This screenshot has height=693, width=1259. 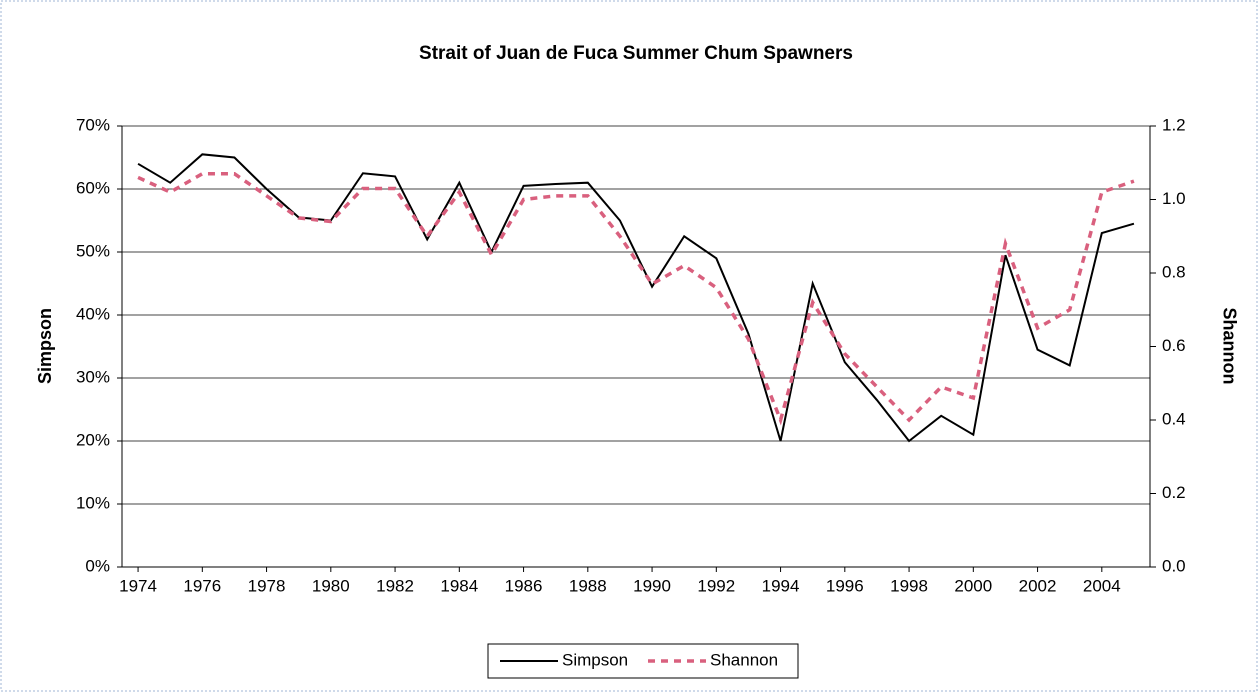 What do you see at coordinates (93, 439) in the screenshot?
I see `y-tick-label: 20%` at bounding box center [93, 439].